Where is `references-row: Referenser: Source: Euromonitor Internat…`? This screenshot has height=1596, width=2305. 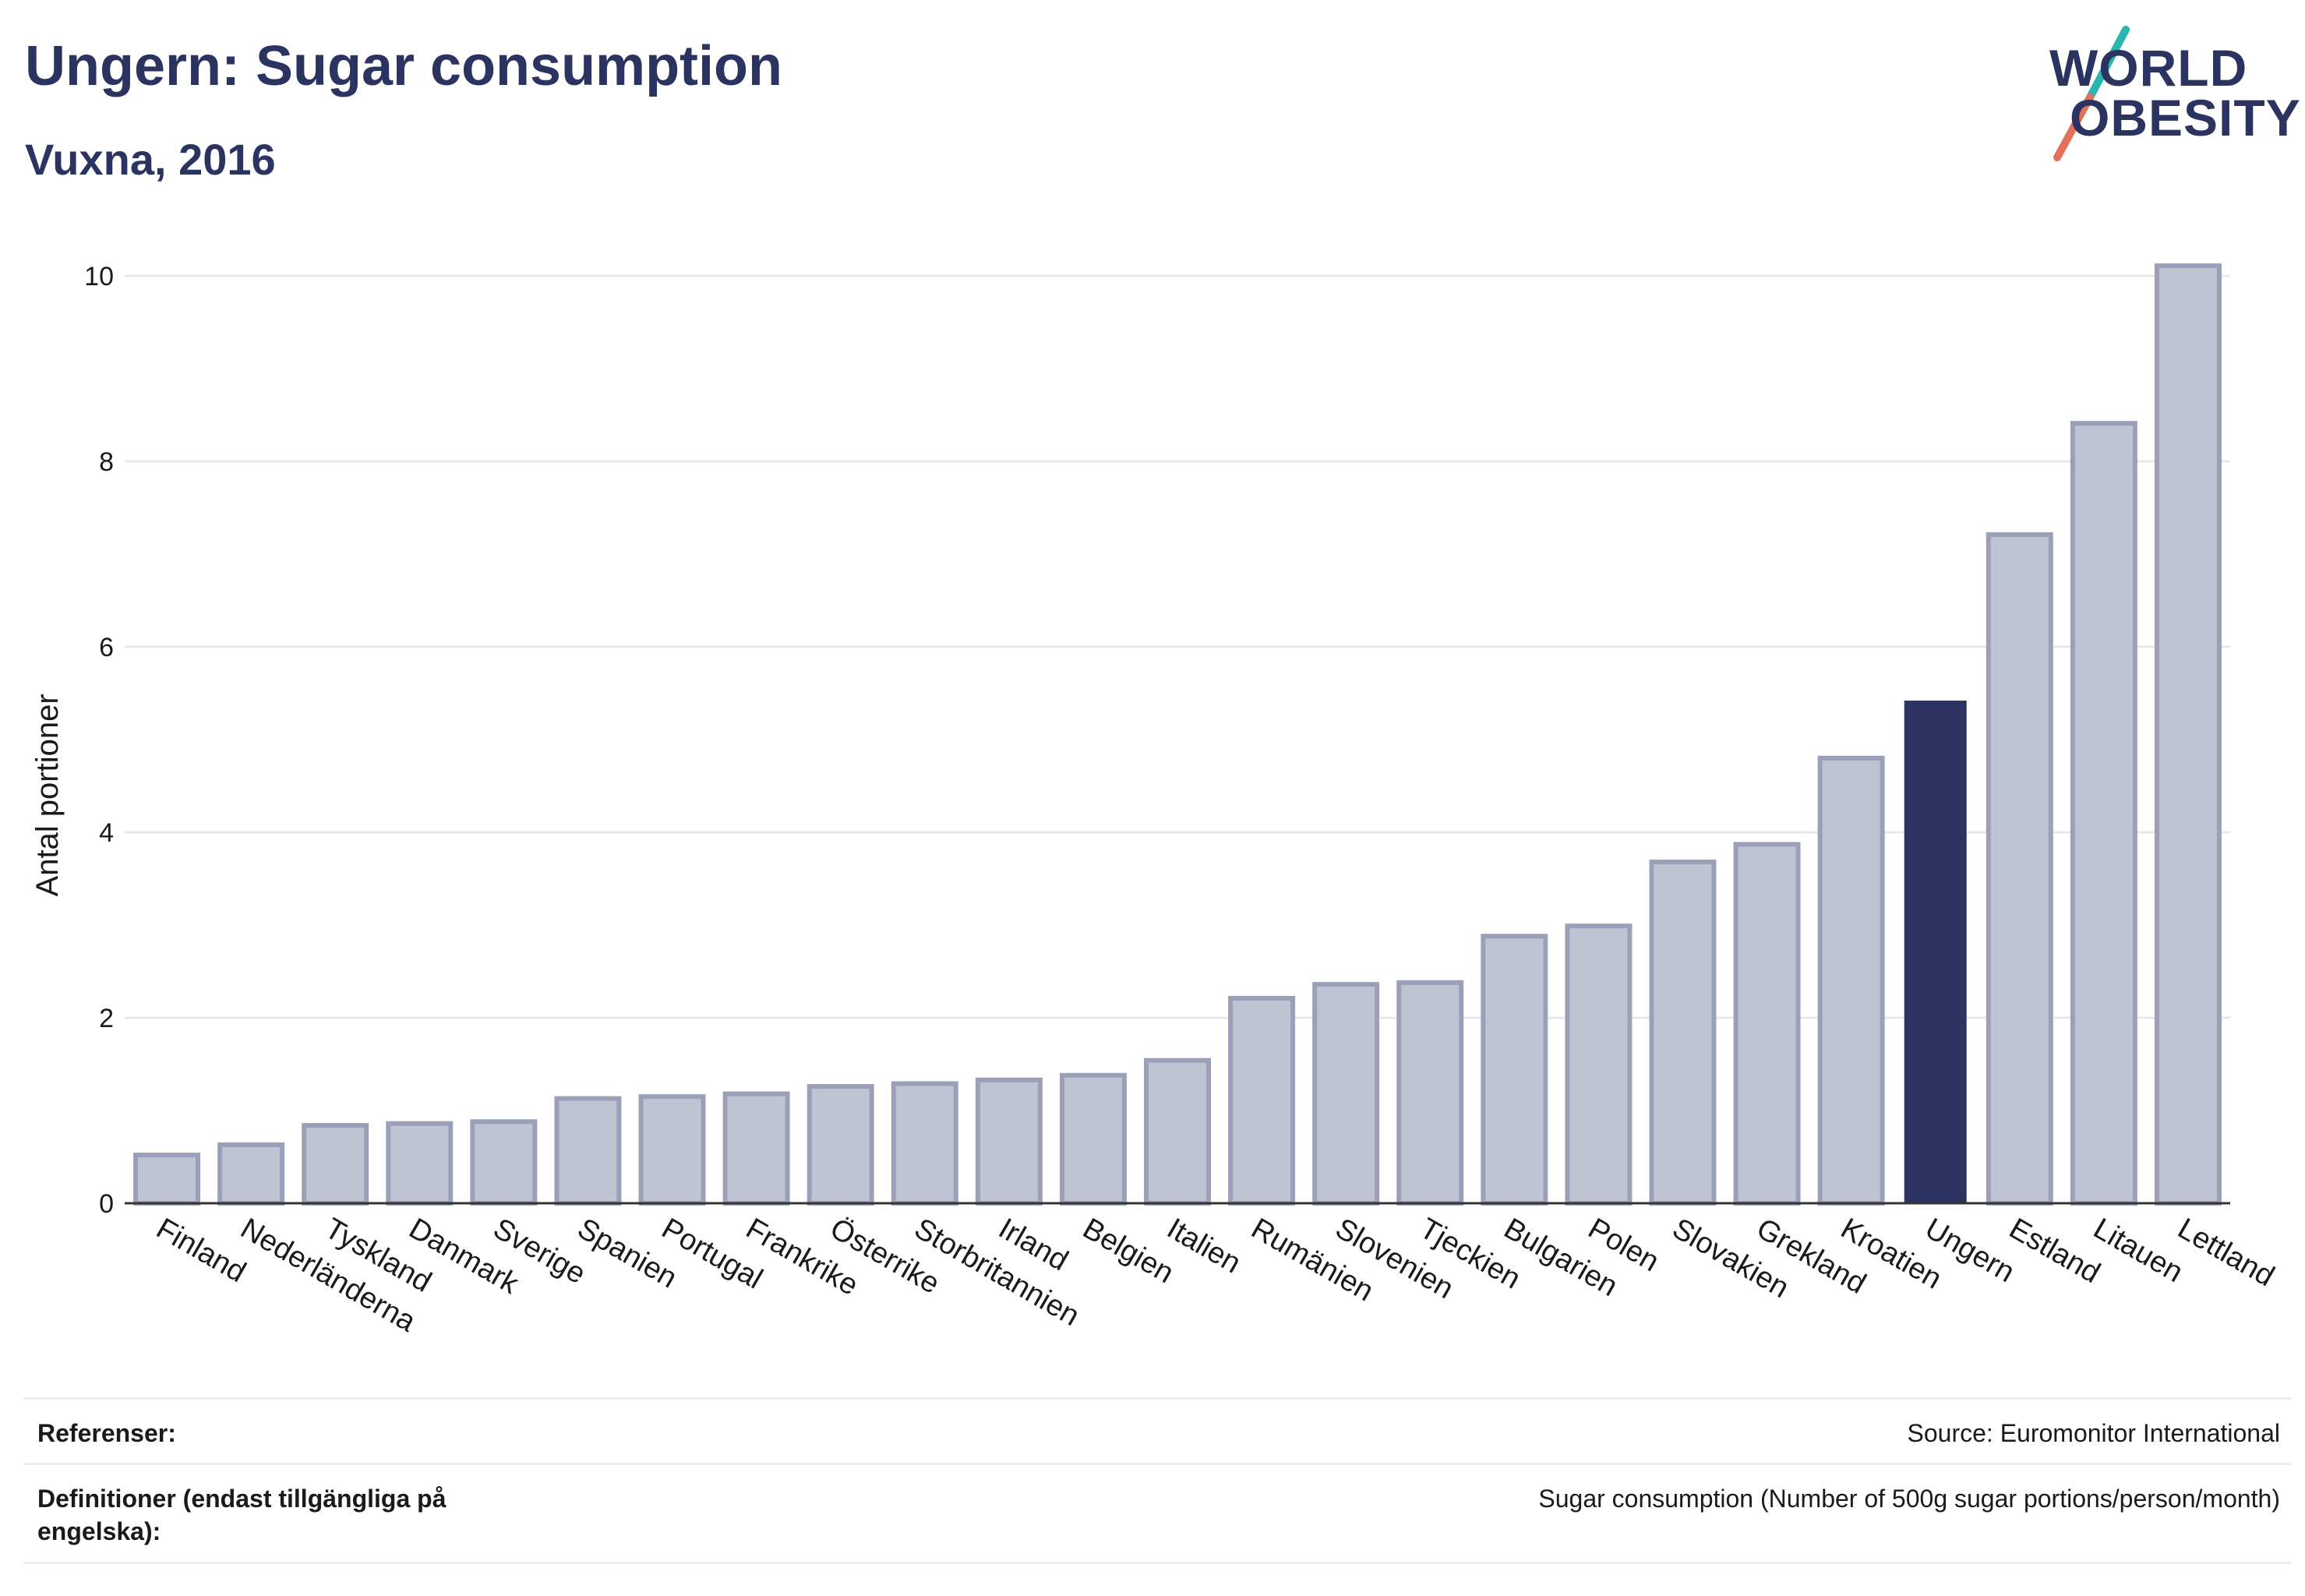
references-row: Referenser: Source: Euromonitor Internat… is located at coordinates (1157, 1431).